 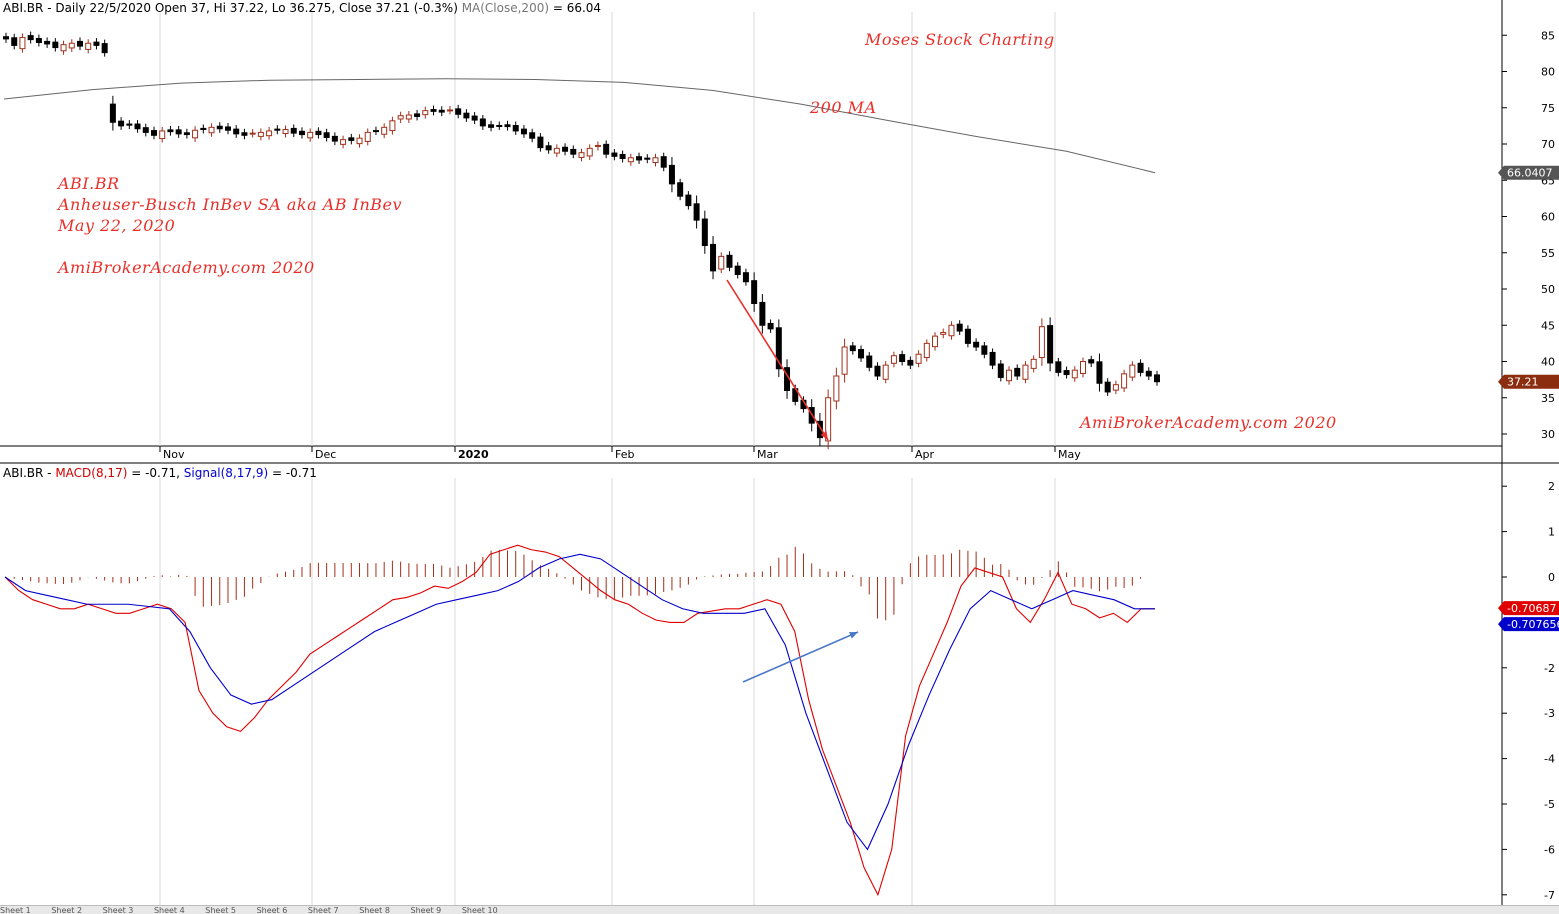 I want to click on sheet-tab: Sheet 1, so click(x=15, y=910).